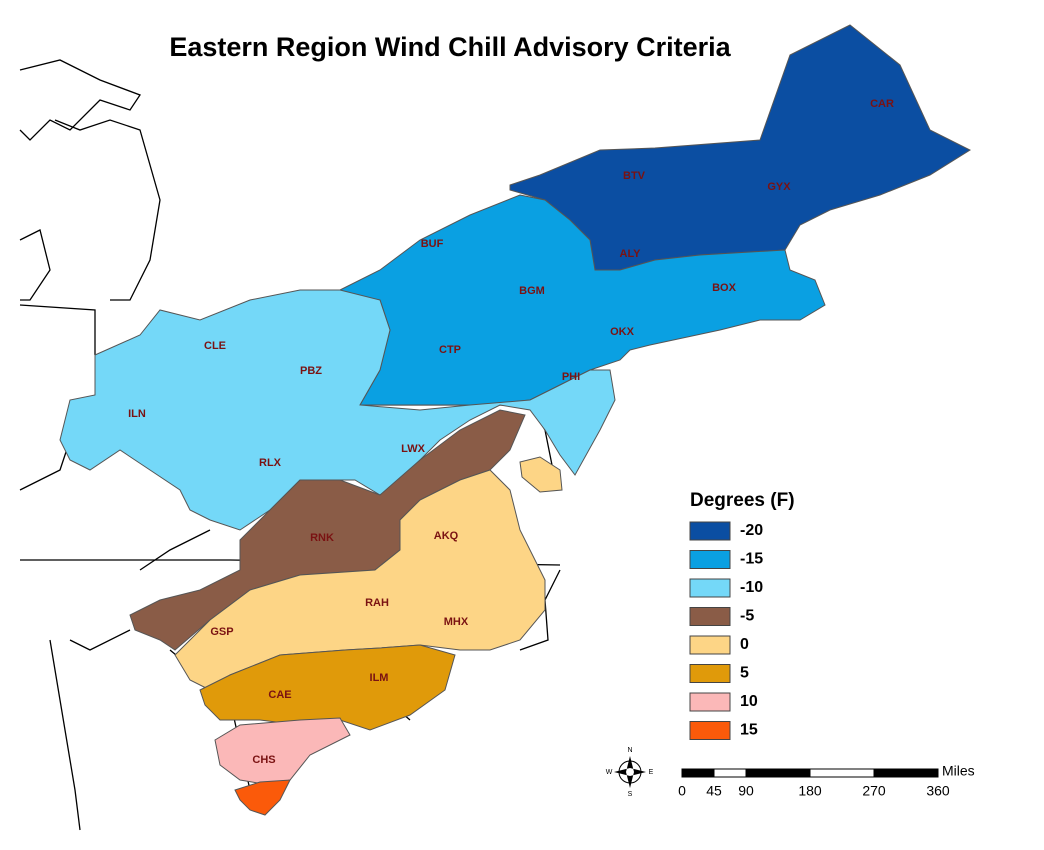 The width and height of the screenshot is (1044, 850). What do you see at coordinates (609, 772) in the screenshot?
I see `compass-west: W` at bounding box center [609, 772].